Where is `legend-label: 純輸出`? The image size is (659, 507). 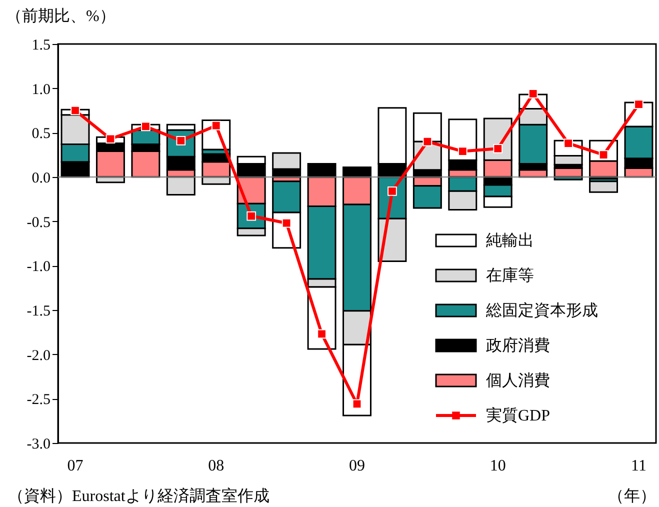 legend-label: 純輸出 is located at coordinates (510, 241).